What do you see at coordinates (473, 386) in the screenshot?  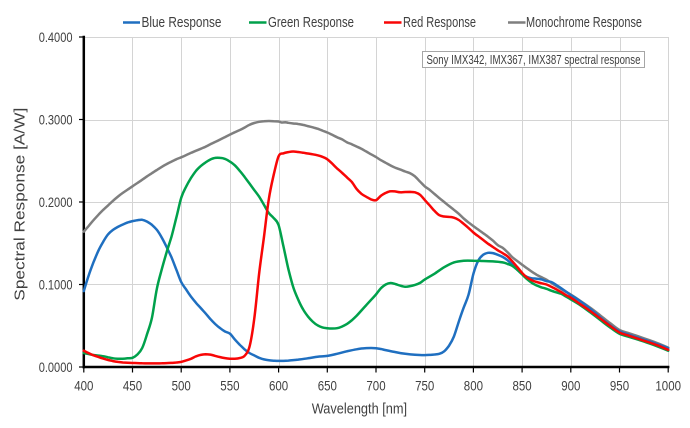 I see `svg-text: 800` at bounding box center [473, 386].